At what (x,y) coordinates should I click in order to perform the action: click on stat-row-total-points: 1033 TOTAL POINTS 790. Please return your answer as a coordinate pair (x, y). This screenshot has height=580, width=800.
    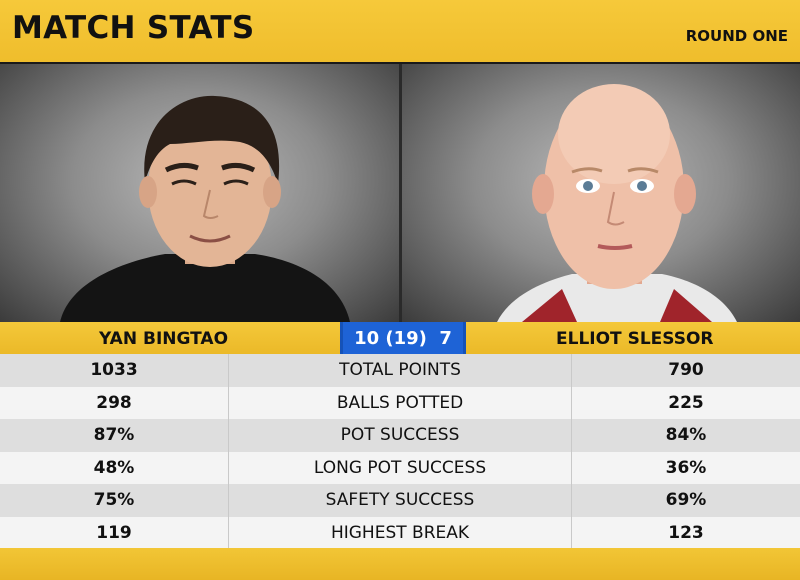
    Looking at the image, I should click on (400, 370).